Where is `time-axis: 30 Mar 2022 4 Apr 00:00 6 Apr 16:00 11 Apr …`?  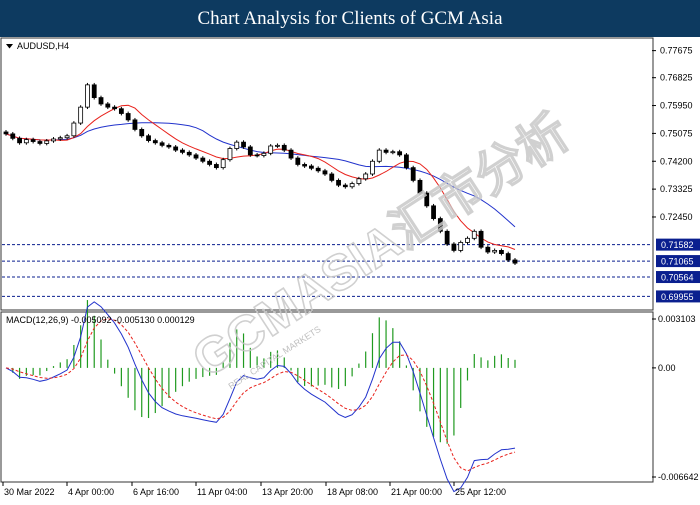
time-axis: 30 Mar 2022 4 Apr 00:00 6 Apr 16:00 11 Apr … is located at coordinates (254, 489).